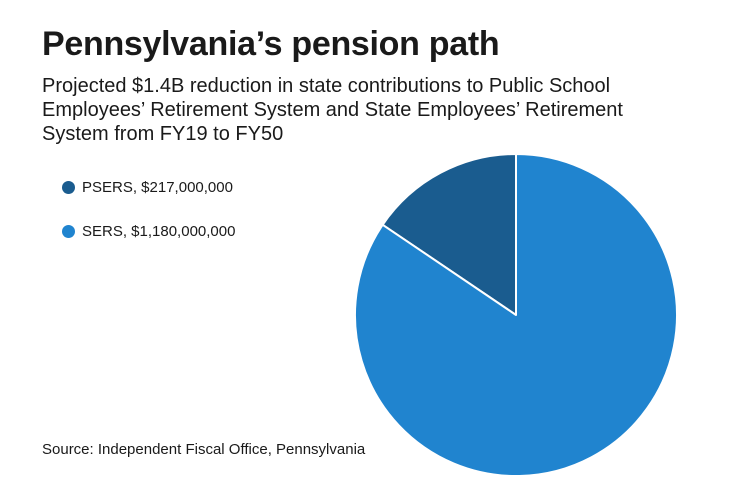 This screenshot has height=482, width=740. What do you see at coordinates (68, 187) in the screenshot?
I see `legend-swatch-psers` at bounding box center [68, 187].